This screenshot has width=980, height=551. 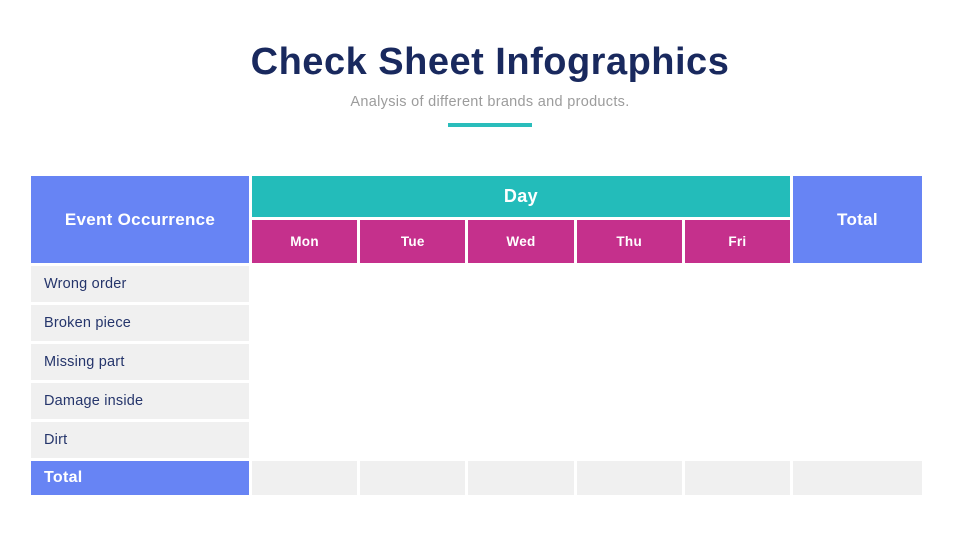 I want to click on column-header-thu: Thu, so click(x=629, y=241).